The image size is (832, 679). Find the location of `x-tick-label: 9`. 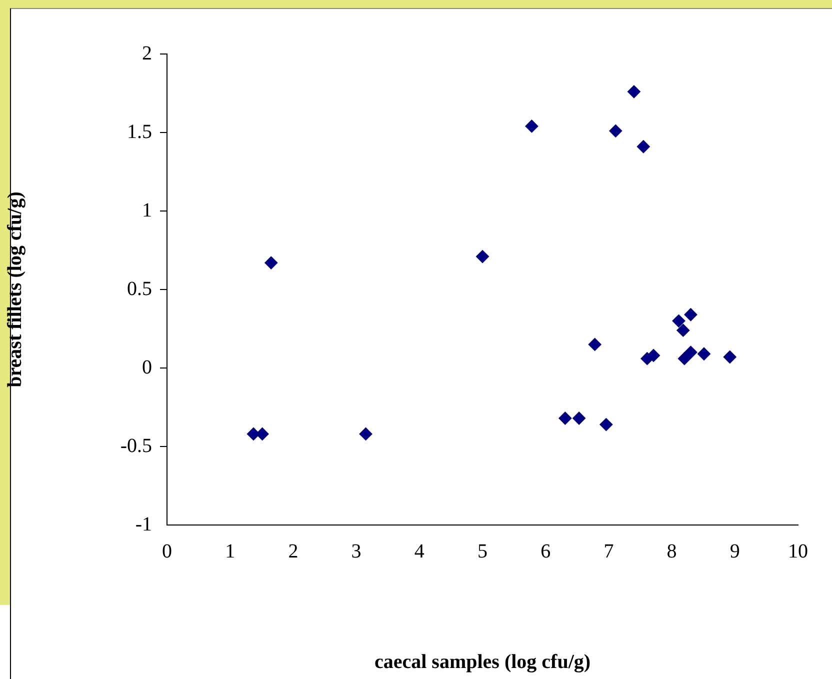

x-tick-label: 9 is located at coordinates (735, 551).